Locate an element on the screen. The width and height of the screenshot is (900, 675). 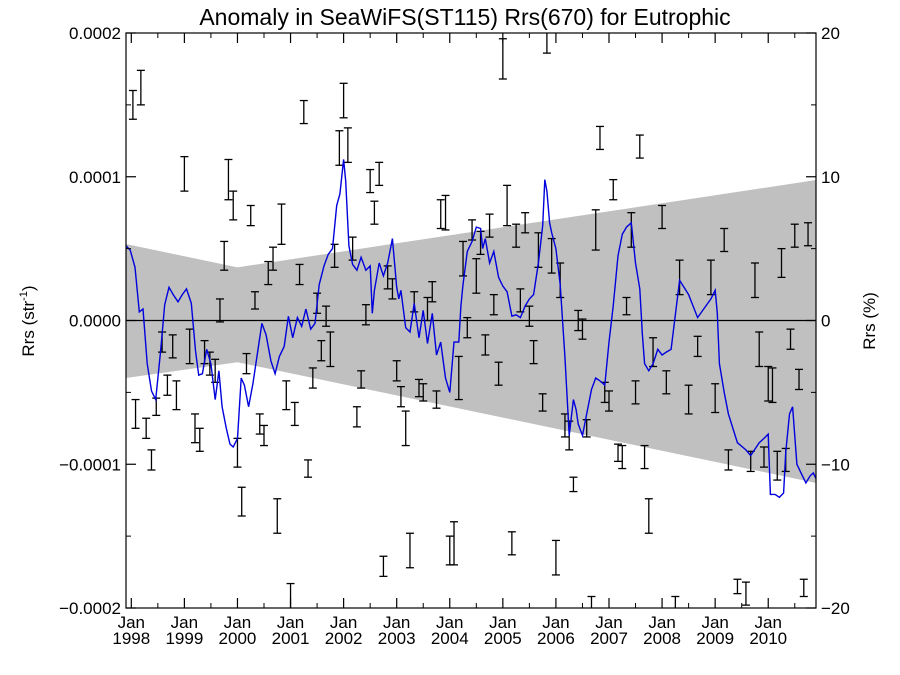
x-tick-year-label: 1998 is located at coordinates (131, 638).